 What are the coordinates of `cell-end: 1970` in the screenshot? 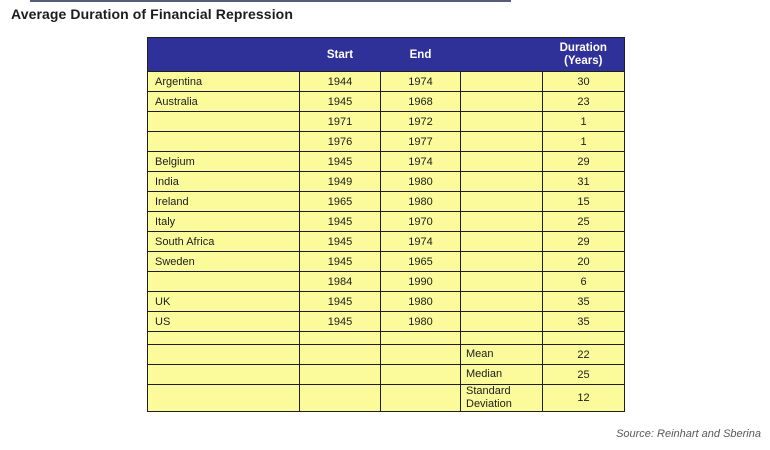 It's located at (420, 221).